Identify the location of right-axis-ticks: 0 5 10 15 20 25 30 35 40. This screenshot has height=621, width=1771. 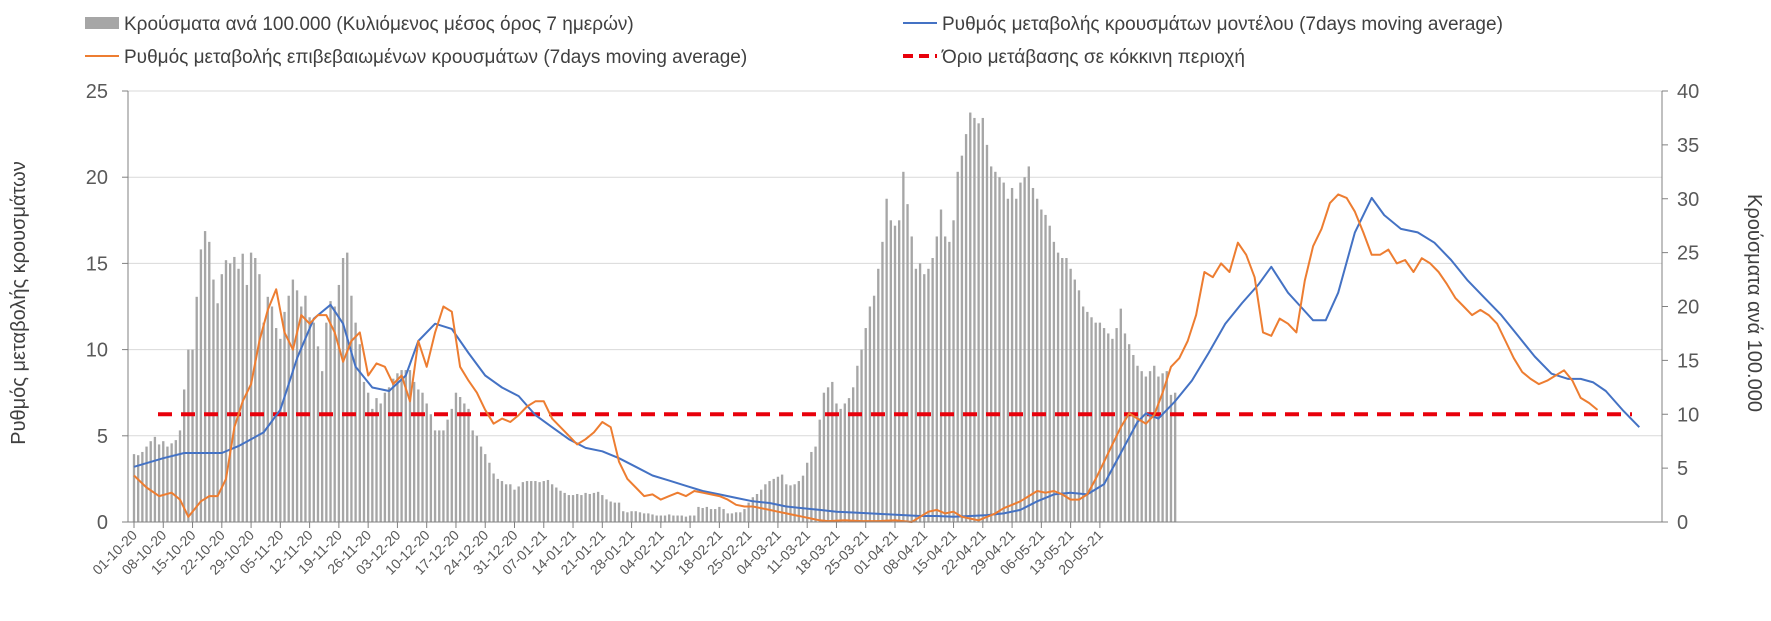
(1680, 307).